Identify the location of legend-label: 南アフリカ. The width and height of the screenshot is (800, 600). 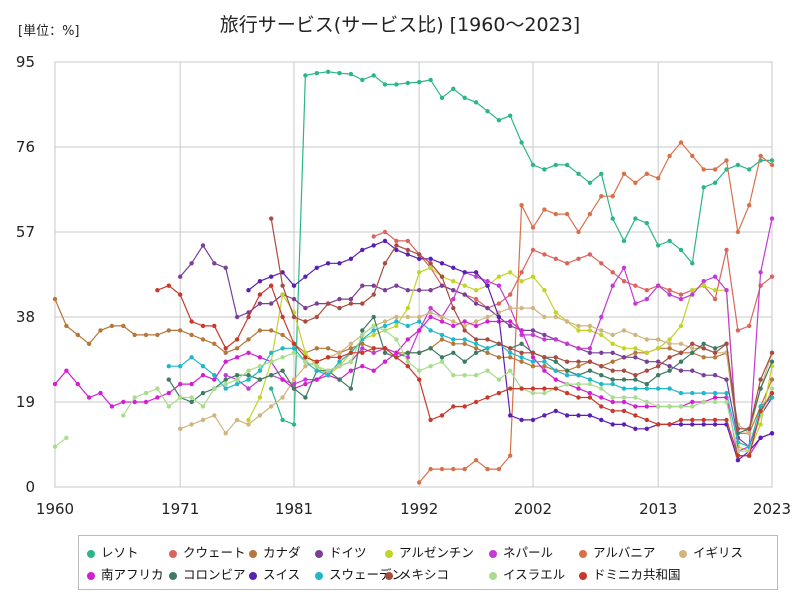
(132, 574).